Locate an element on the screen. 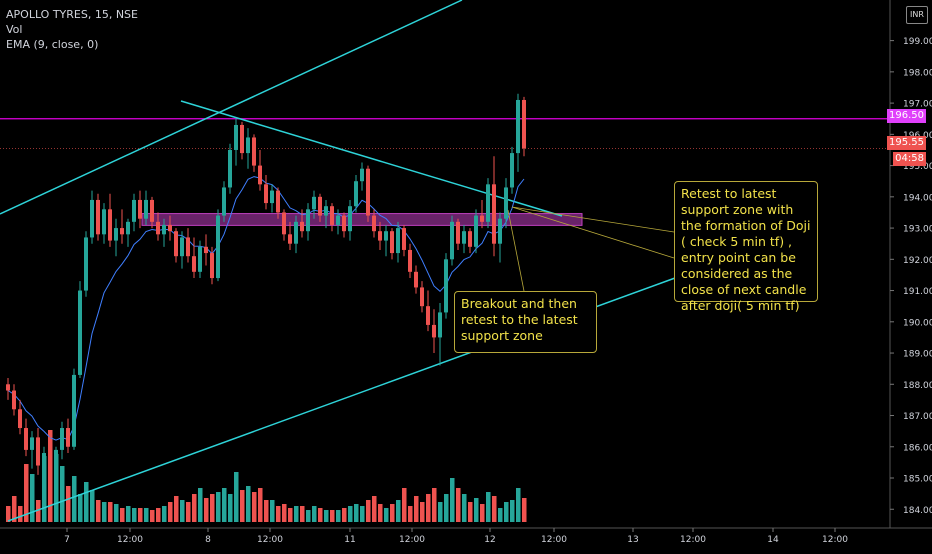 The height and width of the screenshot is (554, 932). y-tick-label: 185.00 is located at coordinates (917, 480).